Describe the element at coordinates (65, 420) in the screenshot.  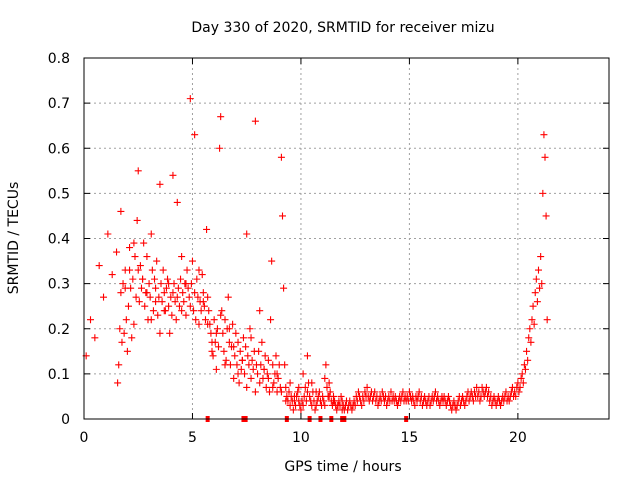
I see `y-tick-label: 0` at that location.